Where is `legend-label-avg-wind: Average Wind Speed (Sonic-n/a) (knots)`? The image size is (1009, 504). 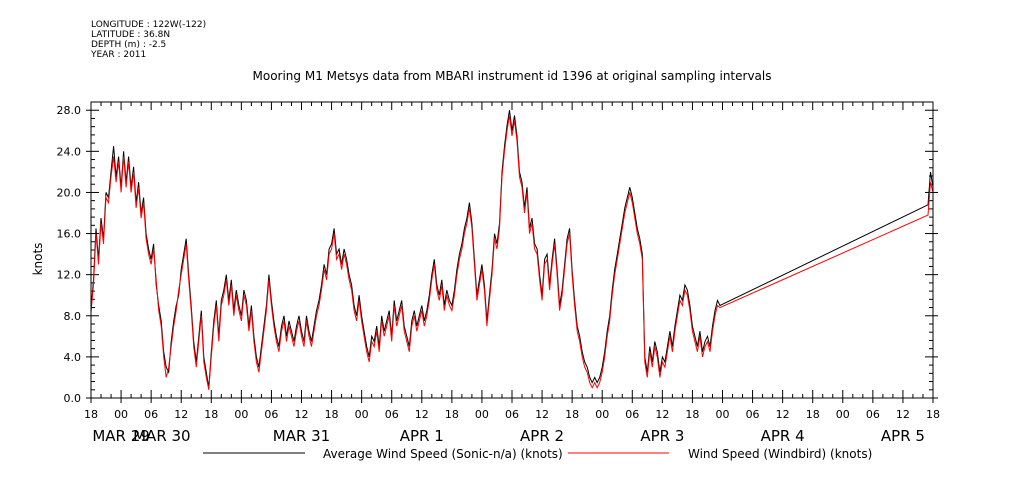
legend-label-avg-wind: Average Wind Speed (Sonic-n/a) (knots) is located at coordinates (443, 454).